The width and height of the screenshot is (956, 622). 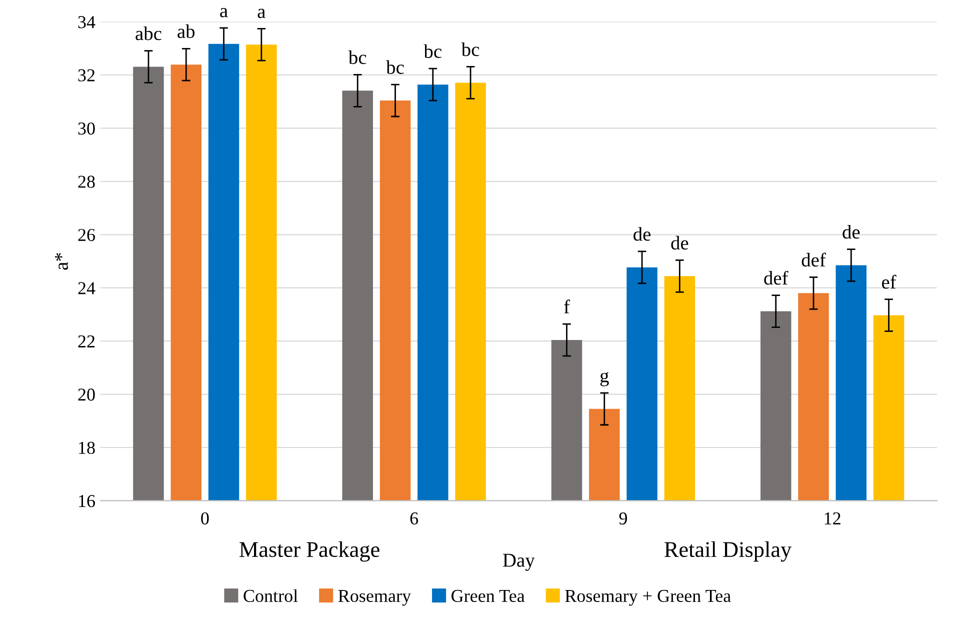 What do you see at coordinates (86, 394) in the screenshot?
I see `y-tick-label: 20` at bounding box center [86, 394].